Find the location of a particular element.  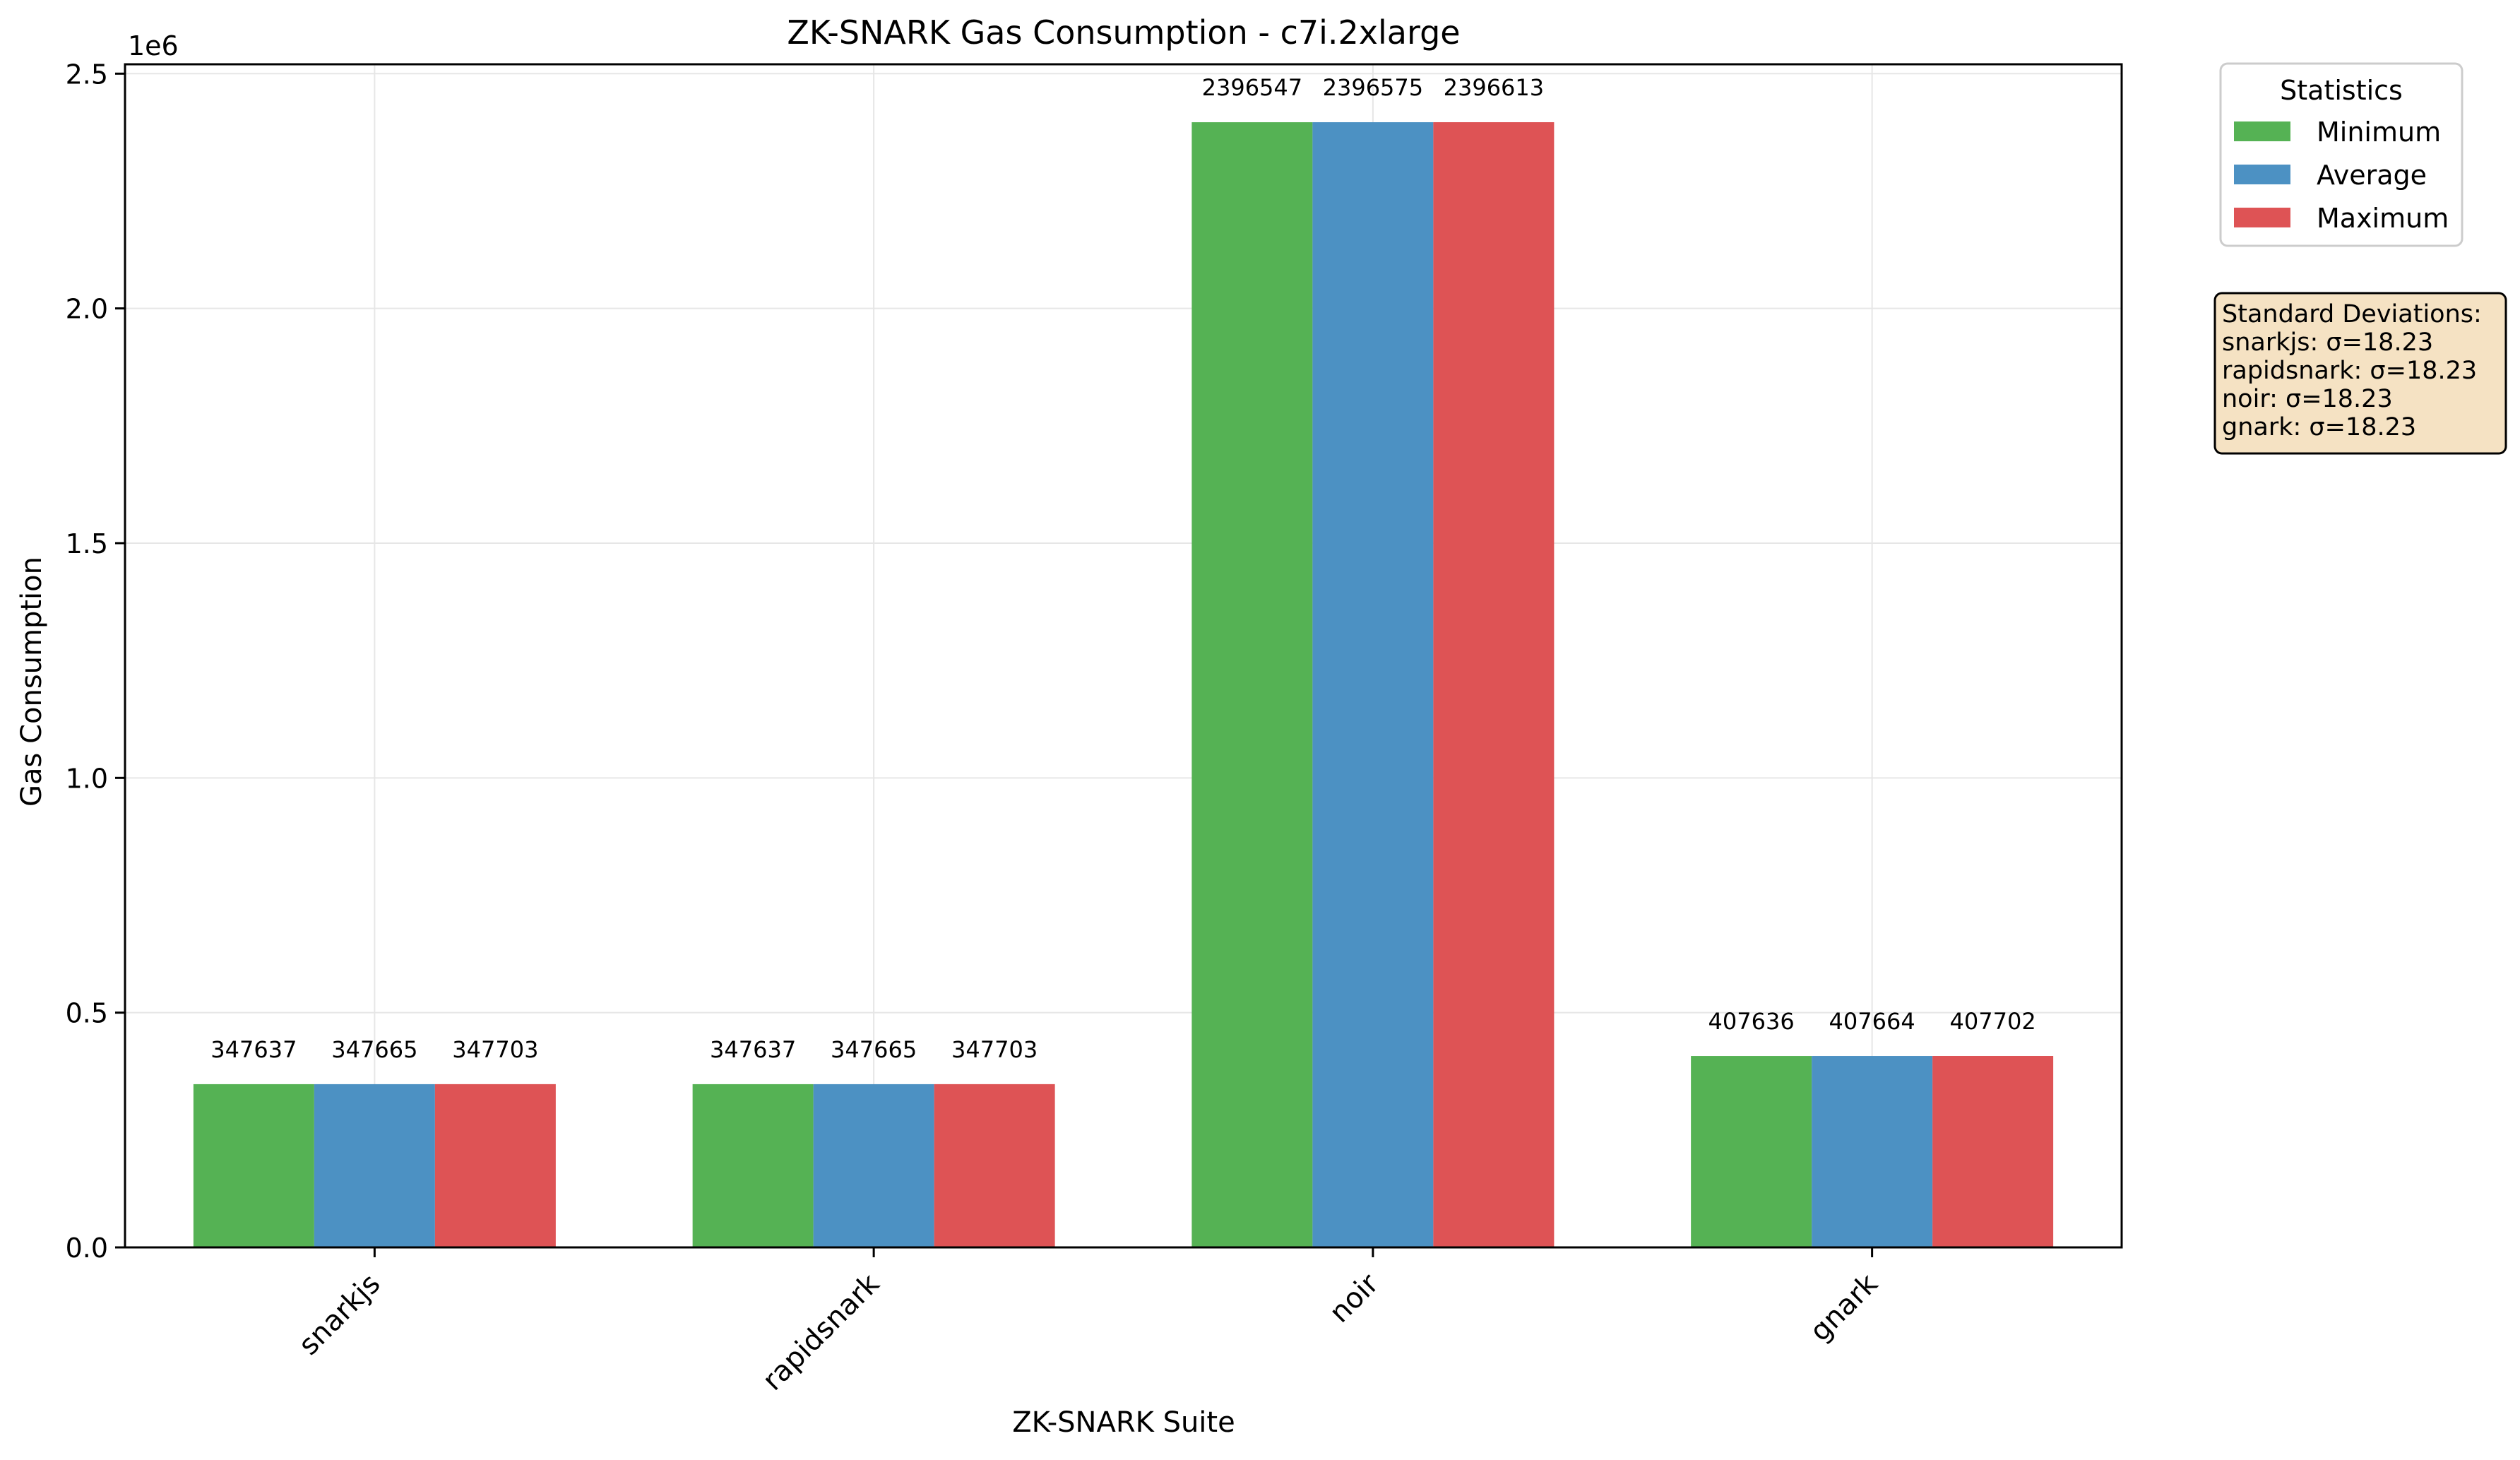

legend-label-average: Average is located at coordinates (2372, 175).